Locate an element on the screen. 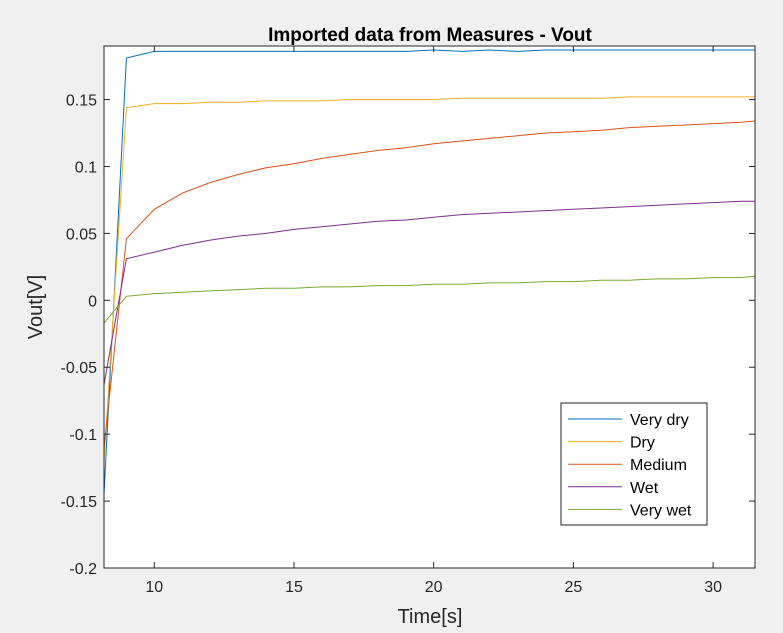 This screenshot has width=783, height=633. legend-label-dry: Dry is located at coordinates (642, 443).